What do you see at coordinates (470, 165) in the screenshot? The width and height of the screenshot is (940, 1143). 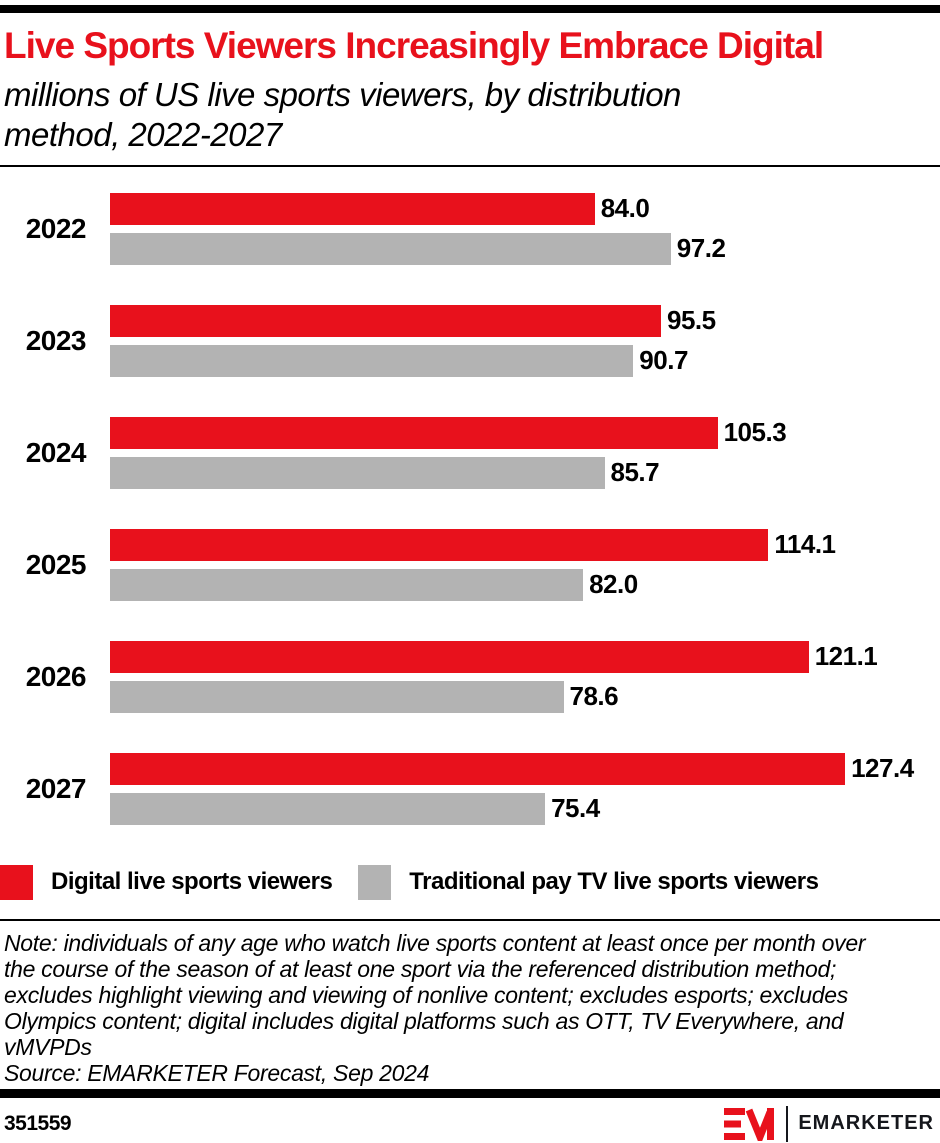 I see `header-divider` at bounding box center [470, 165].